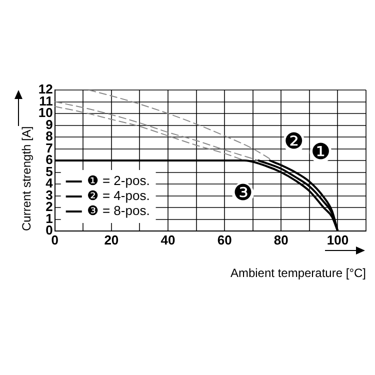 This screenshot has width=375, height=375. Describe the element at coordinates (294, 141) in the screenshot. I see `annotation: ❷` at that location.